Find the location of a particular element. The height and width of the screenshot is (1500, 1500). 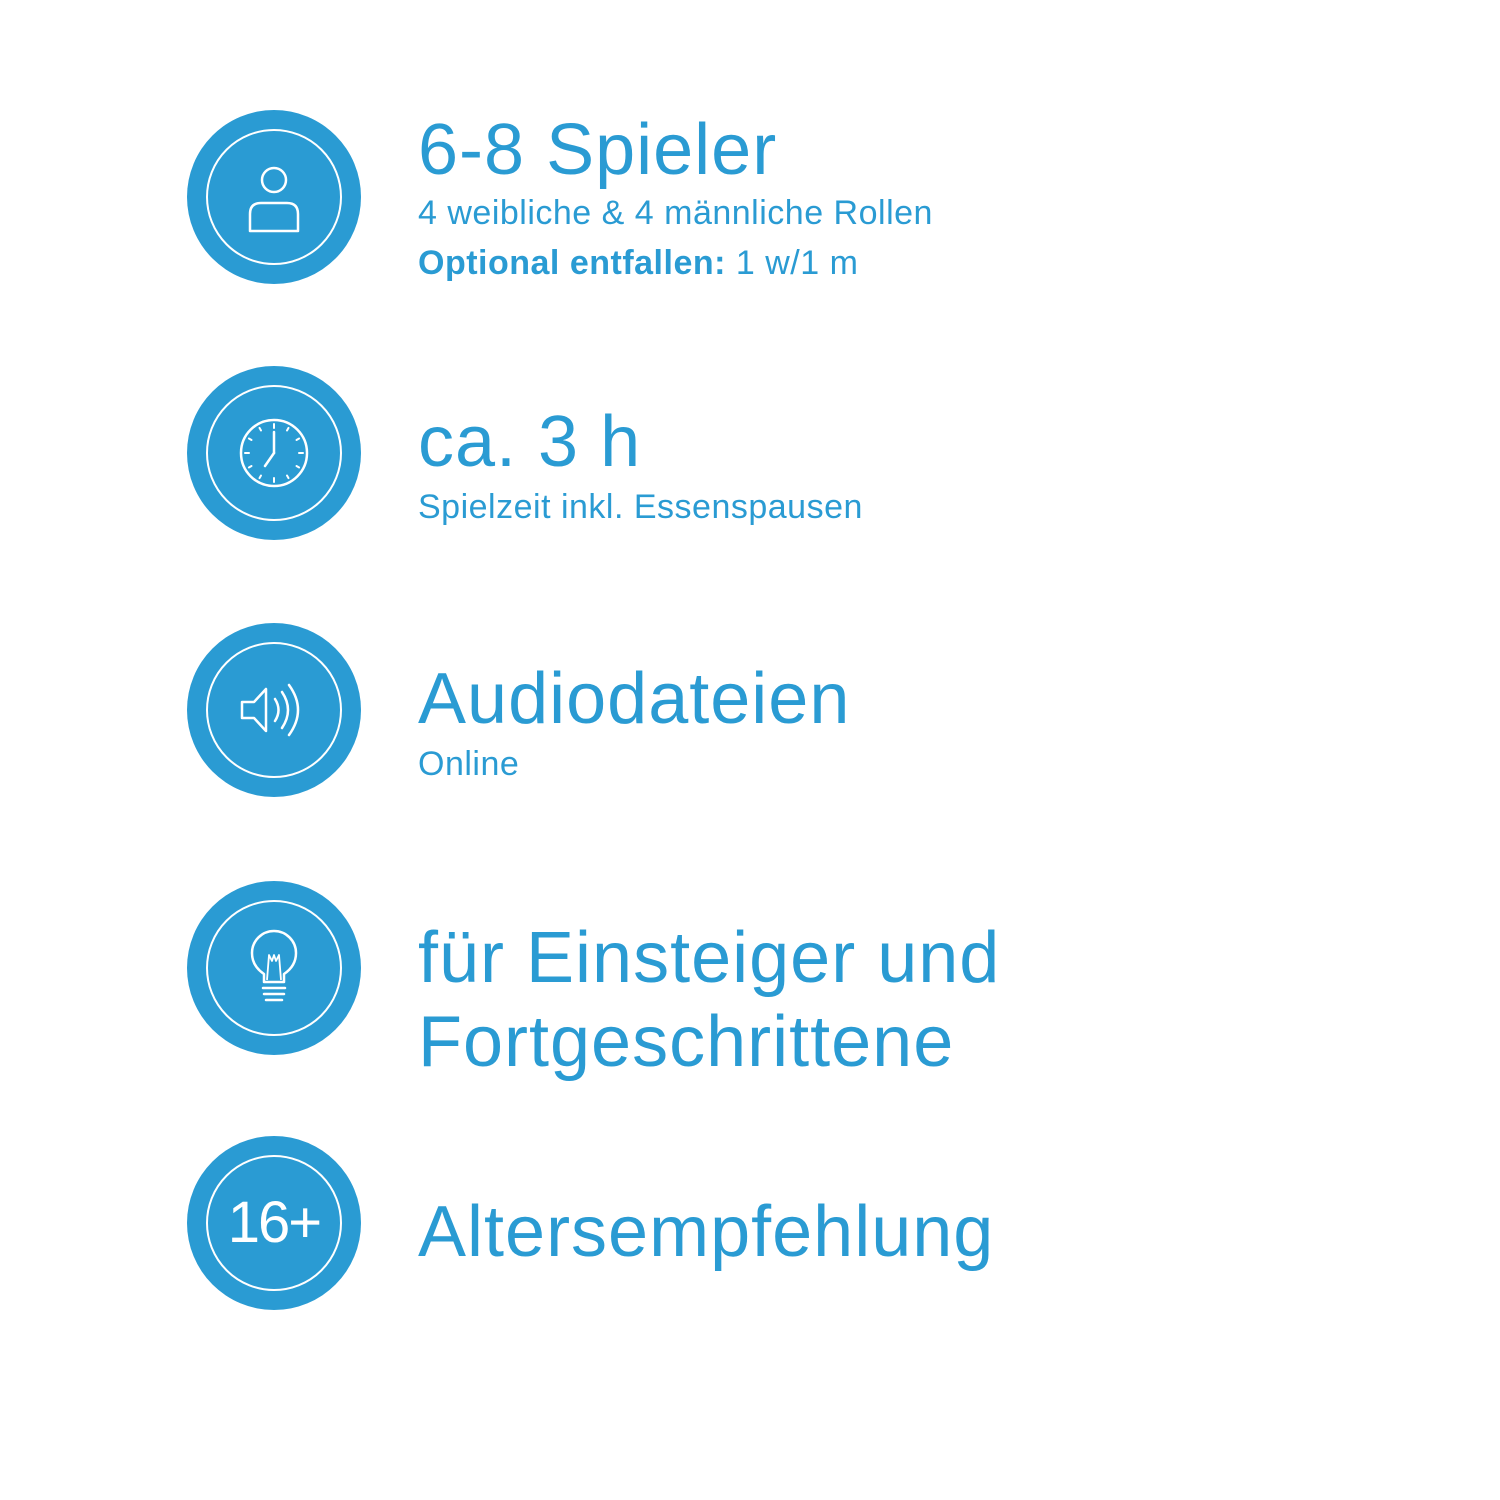

clock-icon is located at coordinates (274, 453).